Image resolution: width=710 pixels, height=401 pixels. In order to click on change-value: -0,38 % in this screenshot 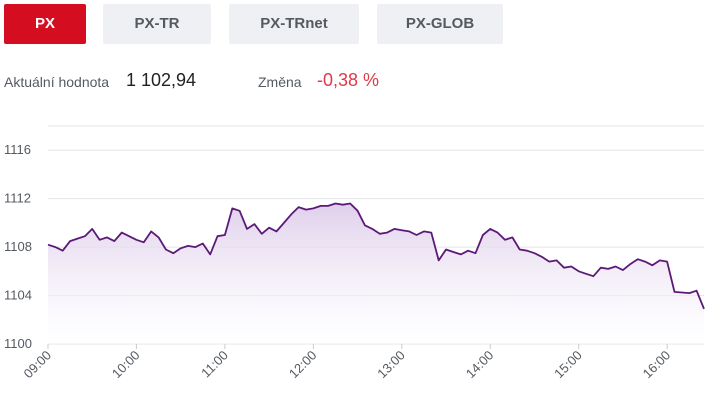, I will do `click(348, 80)`.